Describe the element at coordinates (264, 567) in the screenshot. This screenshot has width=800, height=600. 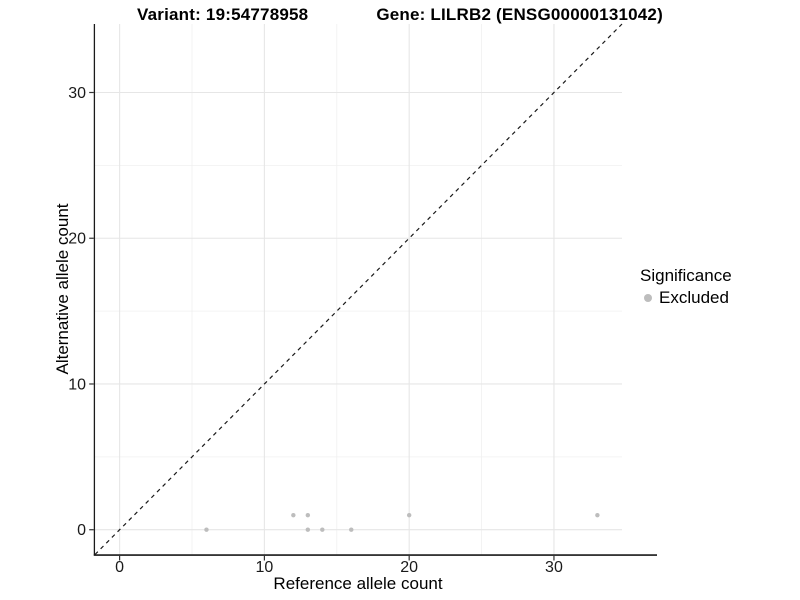
I see `x-tick-label: 10` at that location.